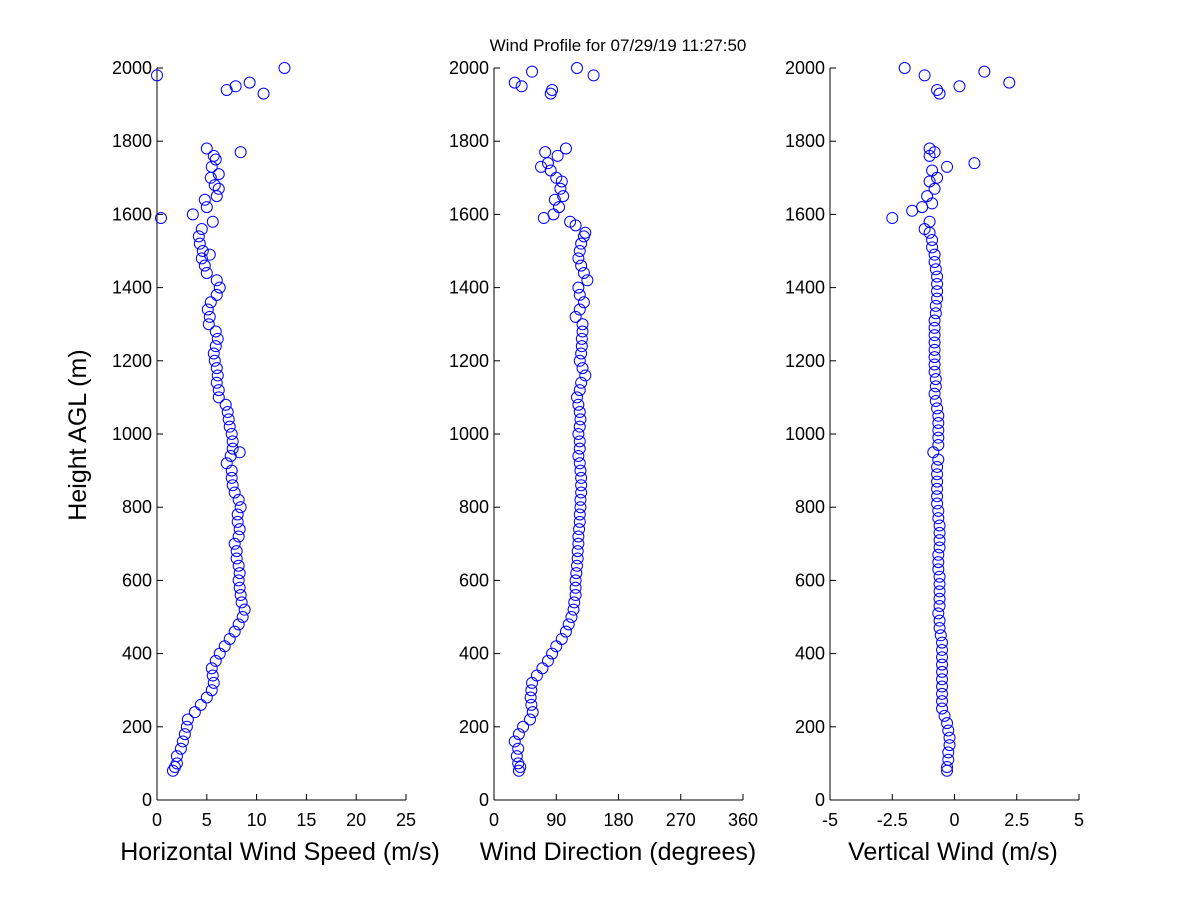  What do you see at coordinates (132, 361) in the screenshot?
I see `speed-y-tick-label: 1200` at bounding box center [132, 361].